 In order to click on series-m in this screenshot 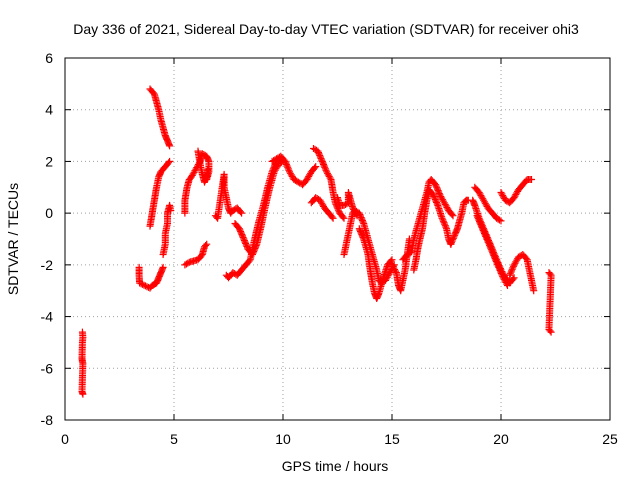, I will do `click(322, 208)`.